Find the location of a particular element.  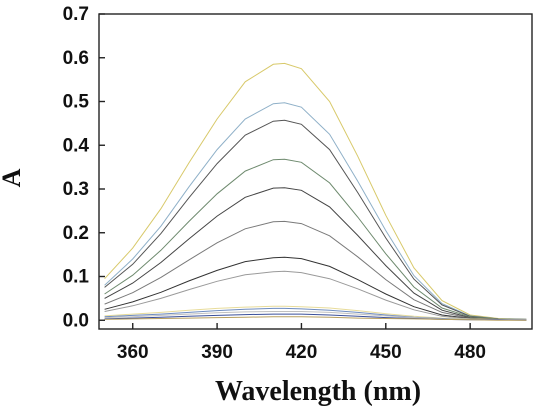

x-tick-label: 390 is located at coordinates (217, 352).